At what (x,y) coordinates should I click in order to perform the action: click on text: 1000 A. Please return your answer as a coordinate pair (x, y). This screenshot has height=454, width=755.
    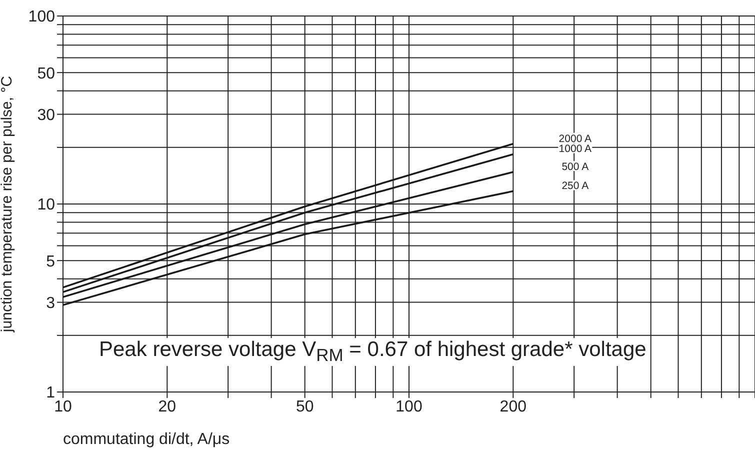
    Looking at the image, I should click on (575, 149).